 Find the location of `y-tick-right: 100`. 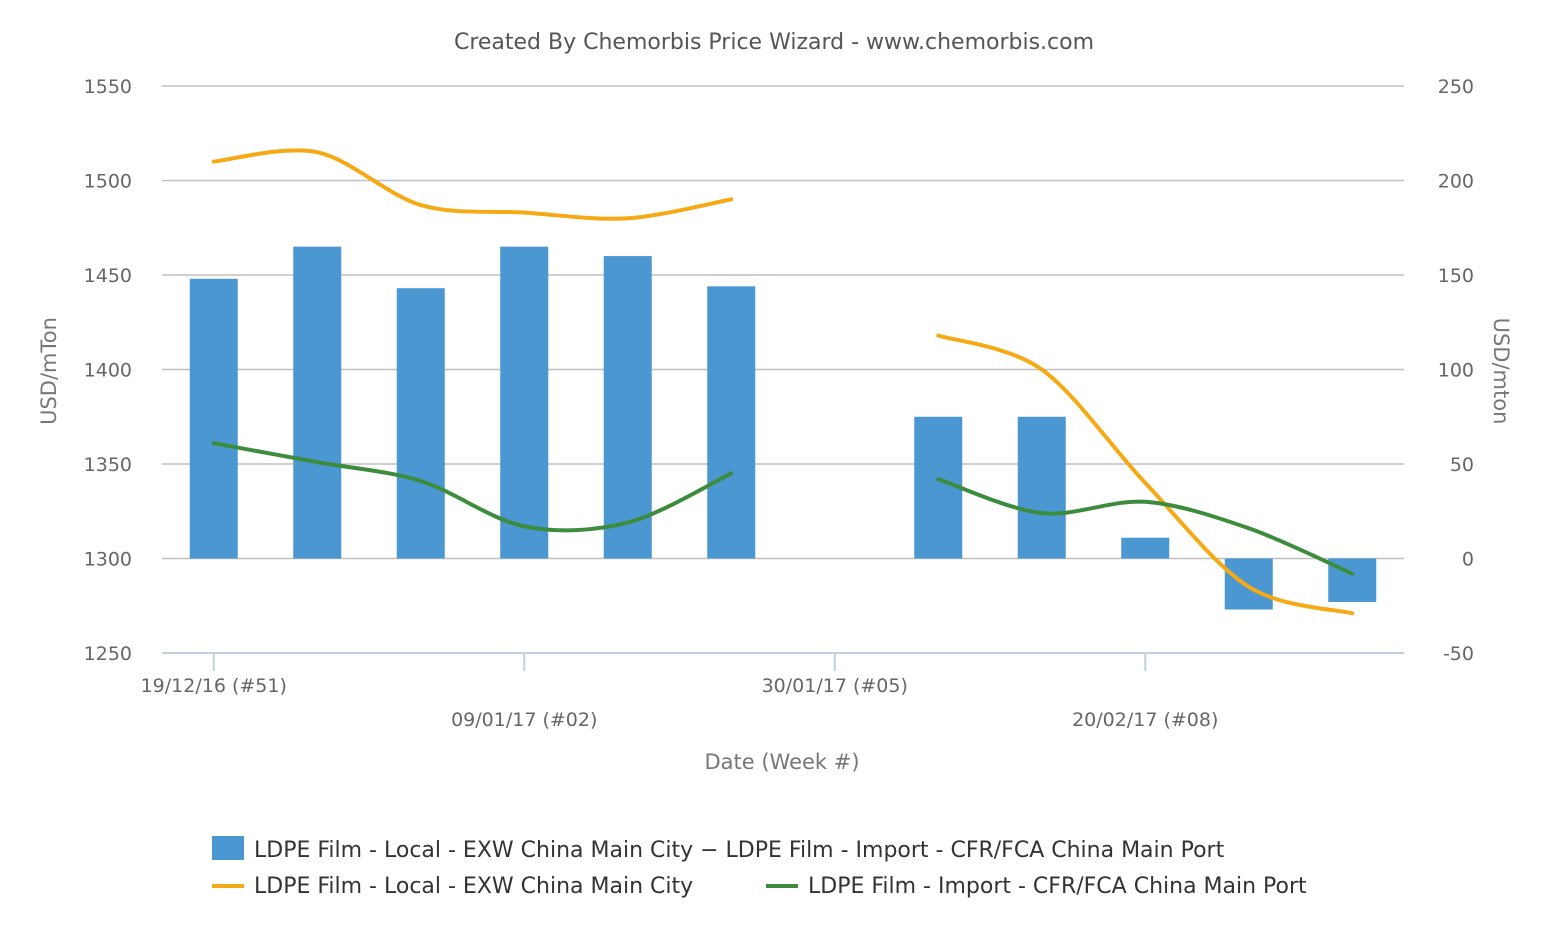

y-tick-right: 100 is located at coordinates (1456, 371).